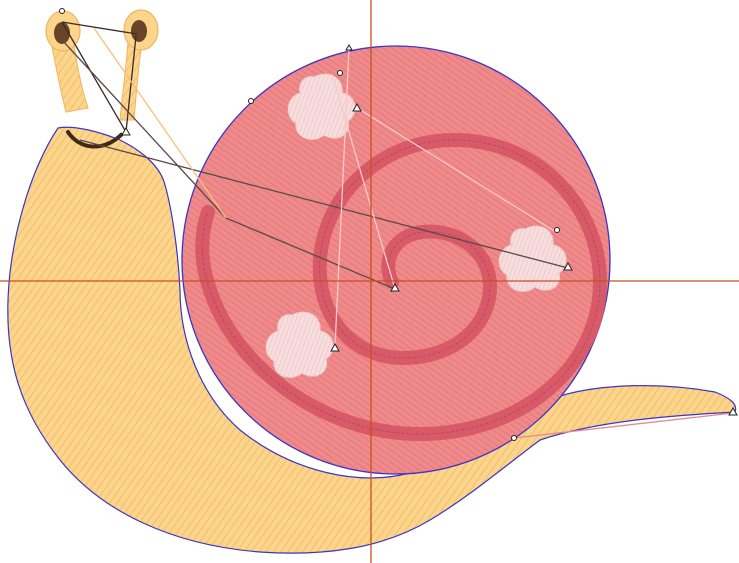  I want to click on left-antenna, so click(67, 61).